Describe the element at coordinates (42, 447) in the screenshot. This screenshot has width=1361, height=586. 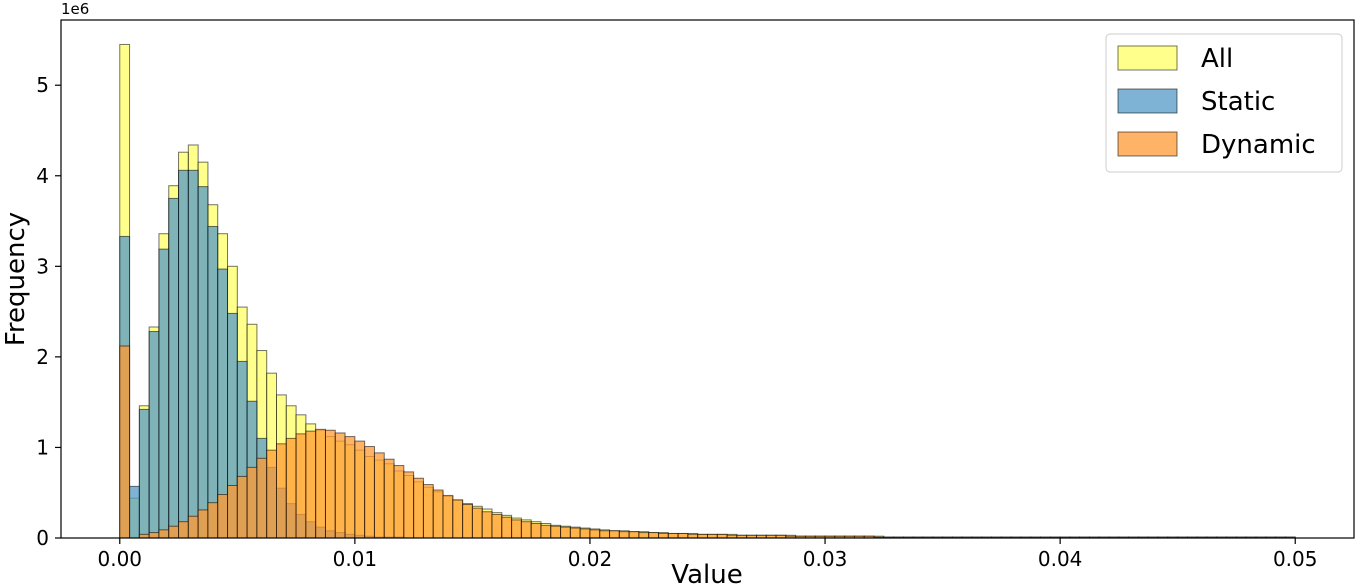
I see `y-tick-label: 1` at that location.